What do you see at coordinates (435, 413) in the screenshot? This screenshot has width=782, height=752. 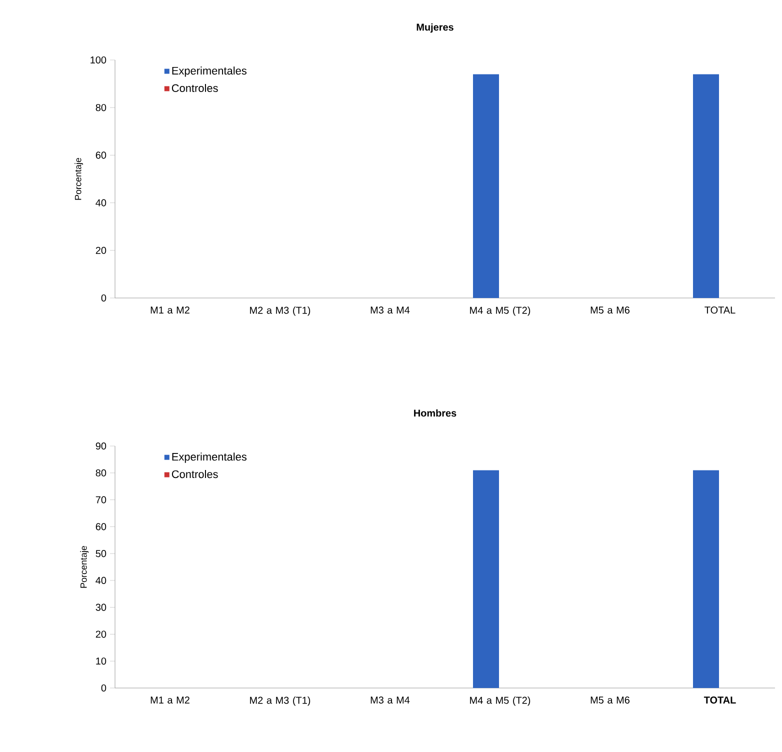 I see `chart-title: Hombres` at bounding box center [435, 413].